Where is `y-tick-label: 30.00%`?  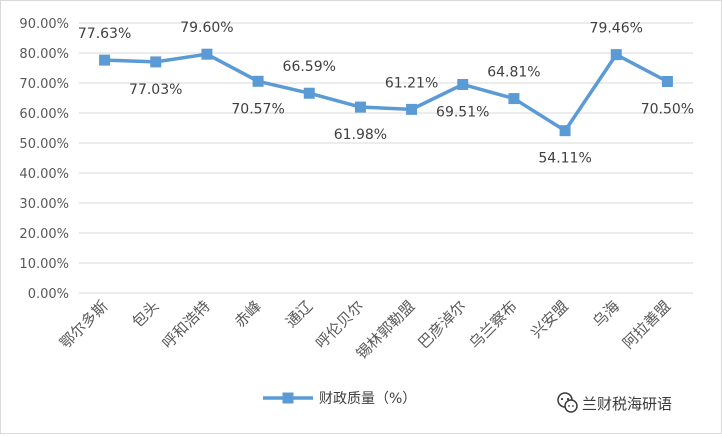
y-tick-label: 30.00% is located at coordinates (44, 204).